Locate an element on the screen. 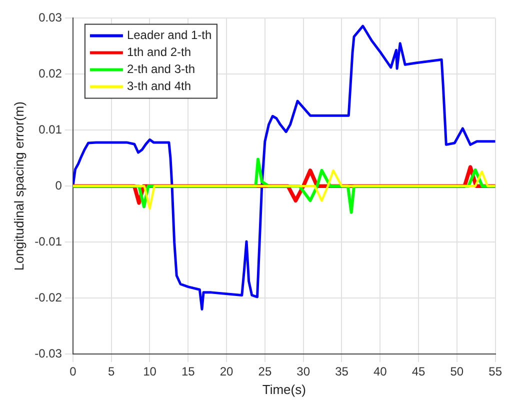 Image resolution: width=513 pixels, height=406 pixels. legend-label: 2-th and 3-th is located at coordinates (160, 69).